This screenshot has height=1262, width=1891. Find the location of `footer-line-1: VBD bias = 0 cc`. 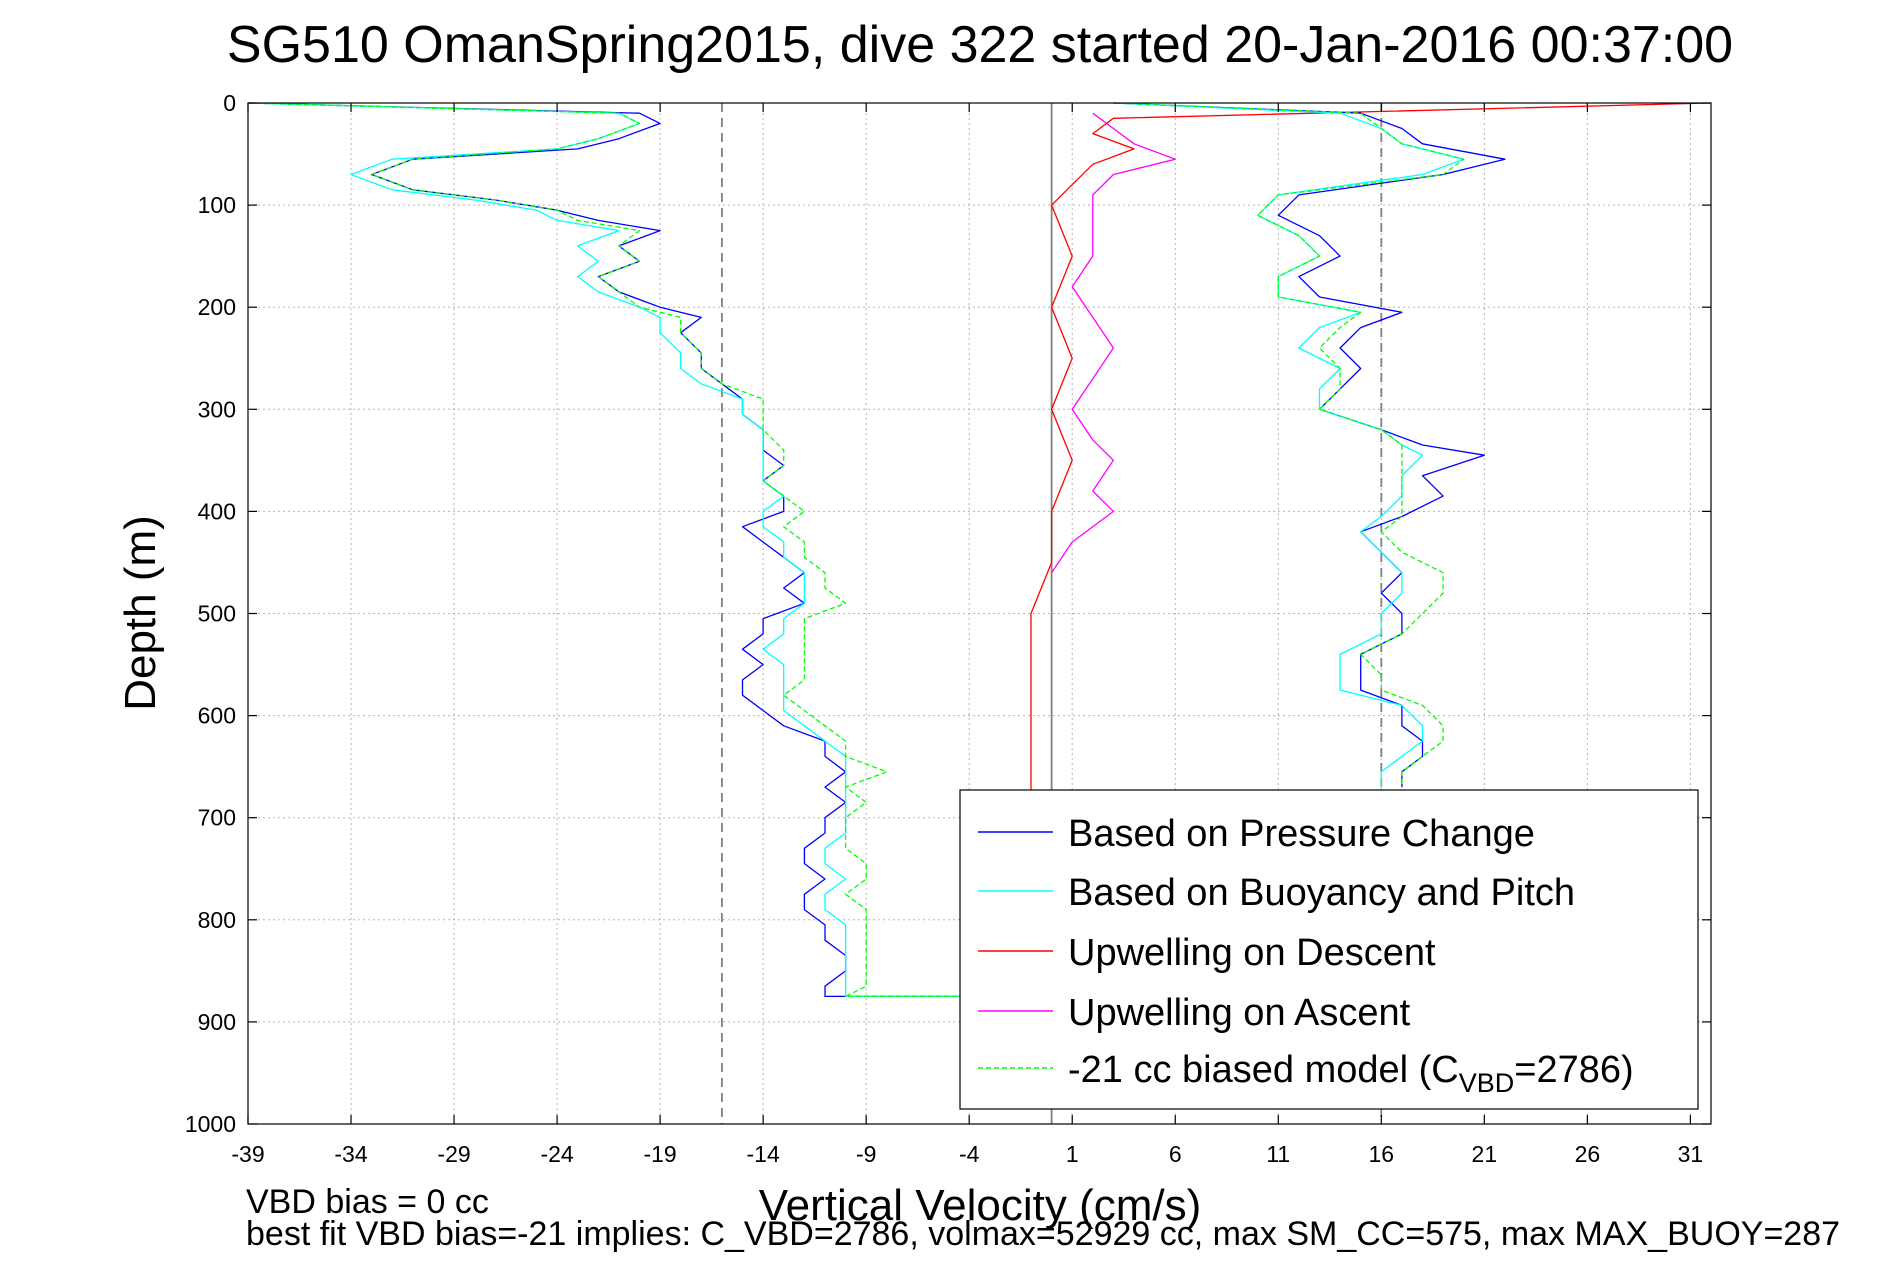

footer-line-1: VBD bias = 0 cc is located at coordinates (367, 1202).